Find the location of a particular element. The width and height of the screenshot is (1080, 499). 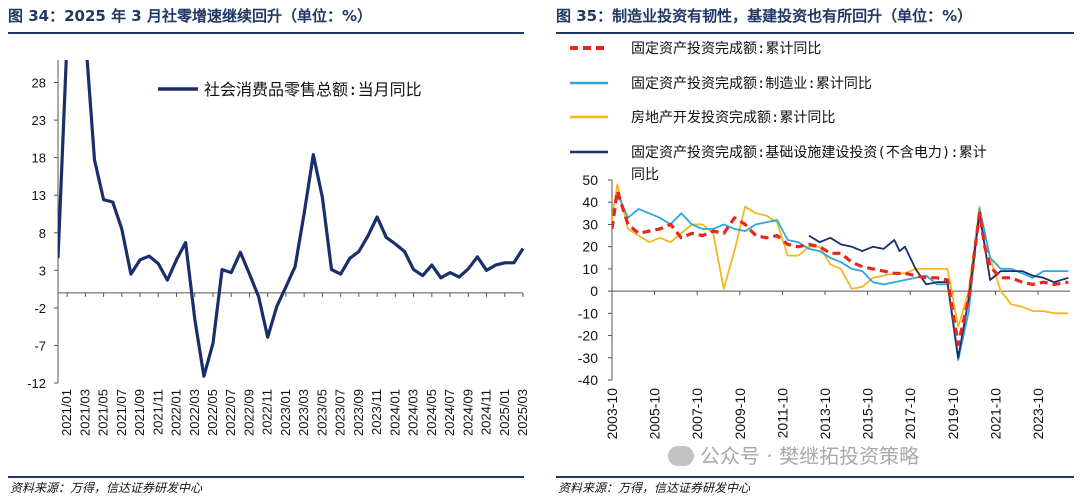

right-legend-label-3: 固定资产投资完成额:基础设施建设投资(不含电力):累计同比 is located at coordinates (809, 163).